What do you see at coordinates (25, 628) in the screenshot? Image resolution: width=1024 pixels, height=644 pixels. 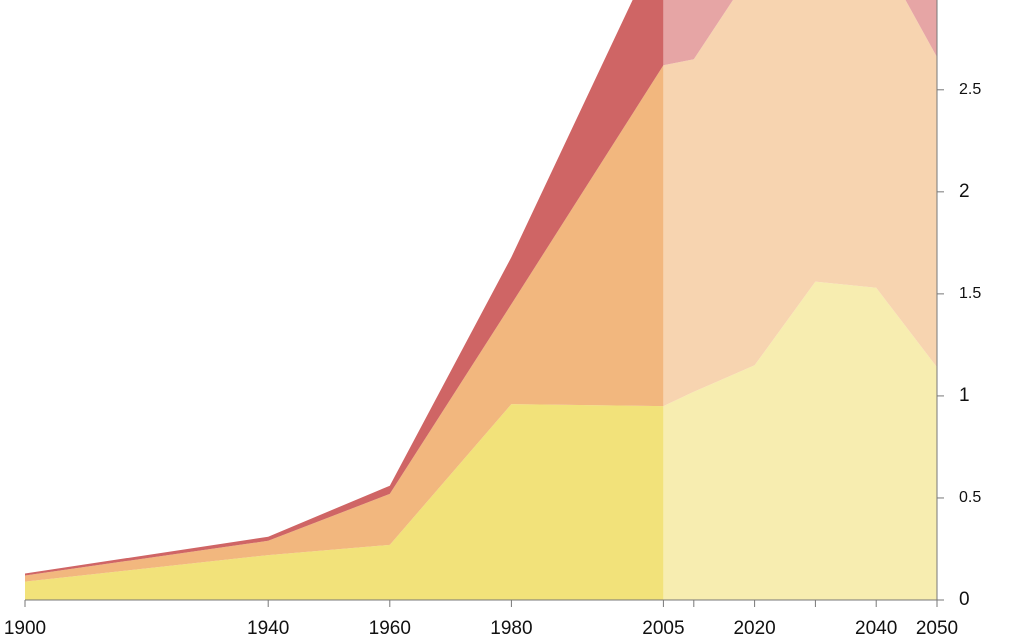 I see `x-tick-label: 1900` at bounding box center [25, 628].